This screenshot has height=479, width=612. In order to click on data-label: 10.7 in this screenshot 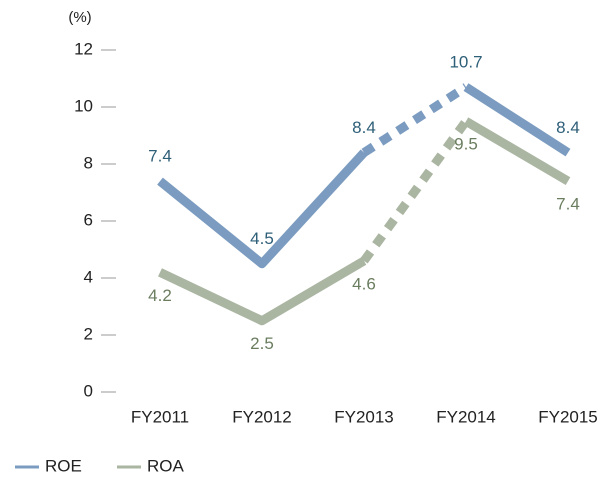, I will do `click(465, 62)`.